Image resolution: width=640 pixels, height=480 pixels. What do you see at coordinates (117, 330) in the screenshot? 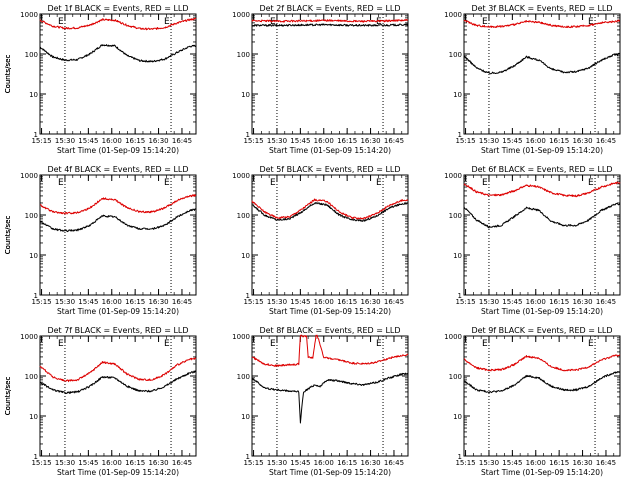
I see `chart-title: Det 7f BLACK = Events, RED = LLD` at bounding box center [117, 330].